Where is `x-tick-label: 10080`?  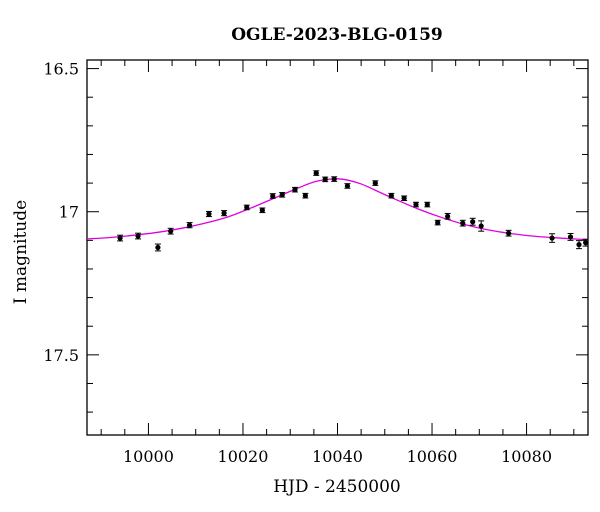 x-tick-label: 10080 is located at coordinates (526, 456).